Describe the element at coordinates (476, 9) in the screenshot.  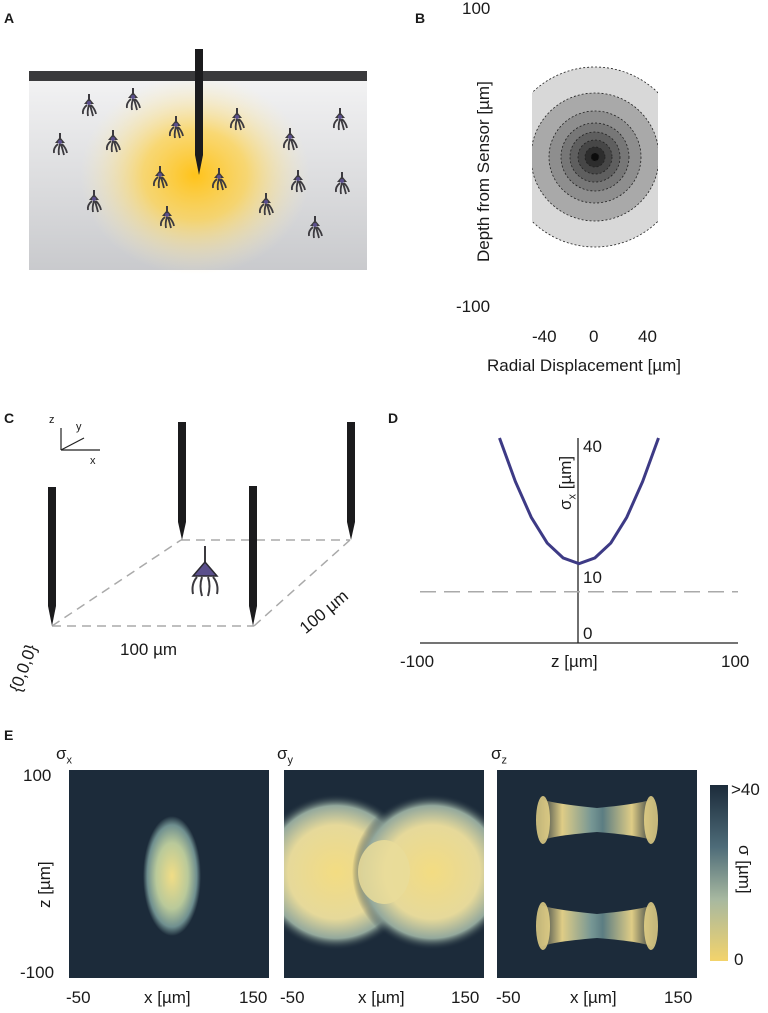
I see `panel-b-y-top-tick: 100` at that location.